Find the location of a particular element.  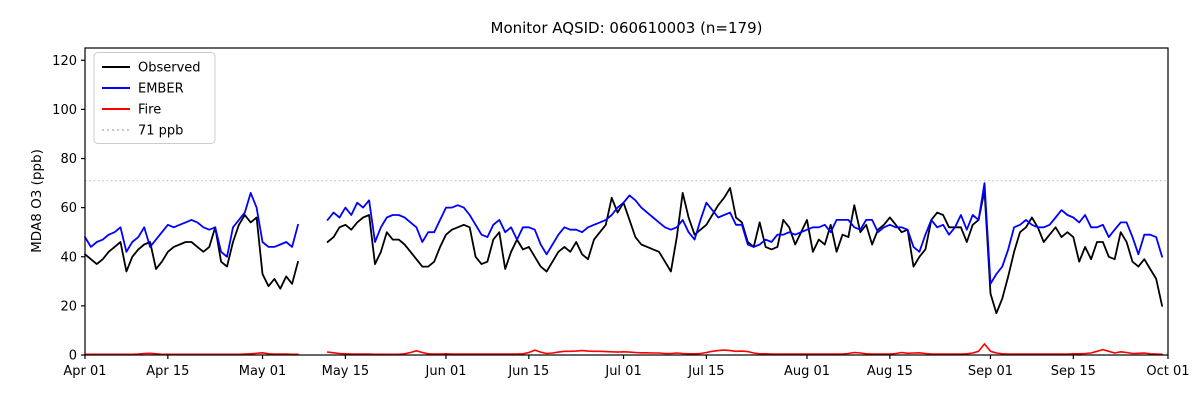

y-tick-label: 60 is located at coordinates (68, 208).